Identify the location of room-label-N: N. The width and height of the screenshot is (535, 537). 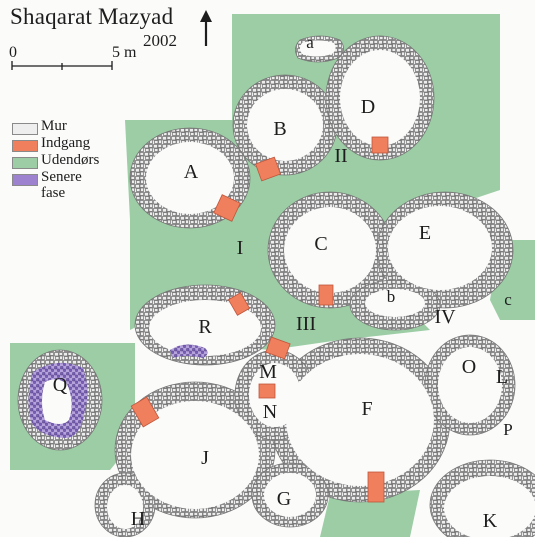
(270, 412).